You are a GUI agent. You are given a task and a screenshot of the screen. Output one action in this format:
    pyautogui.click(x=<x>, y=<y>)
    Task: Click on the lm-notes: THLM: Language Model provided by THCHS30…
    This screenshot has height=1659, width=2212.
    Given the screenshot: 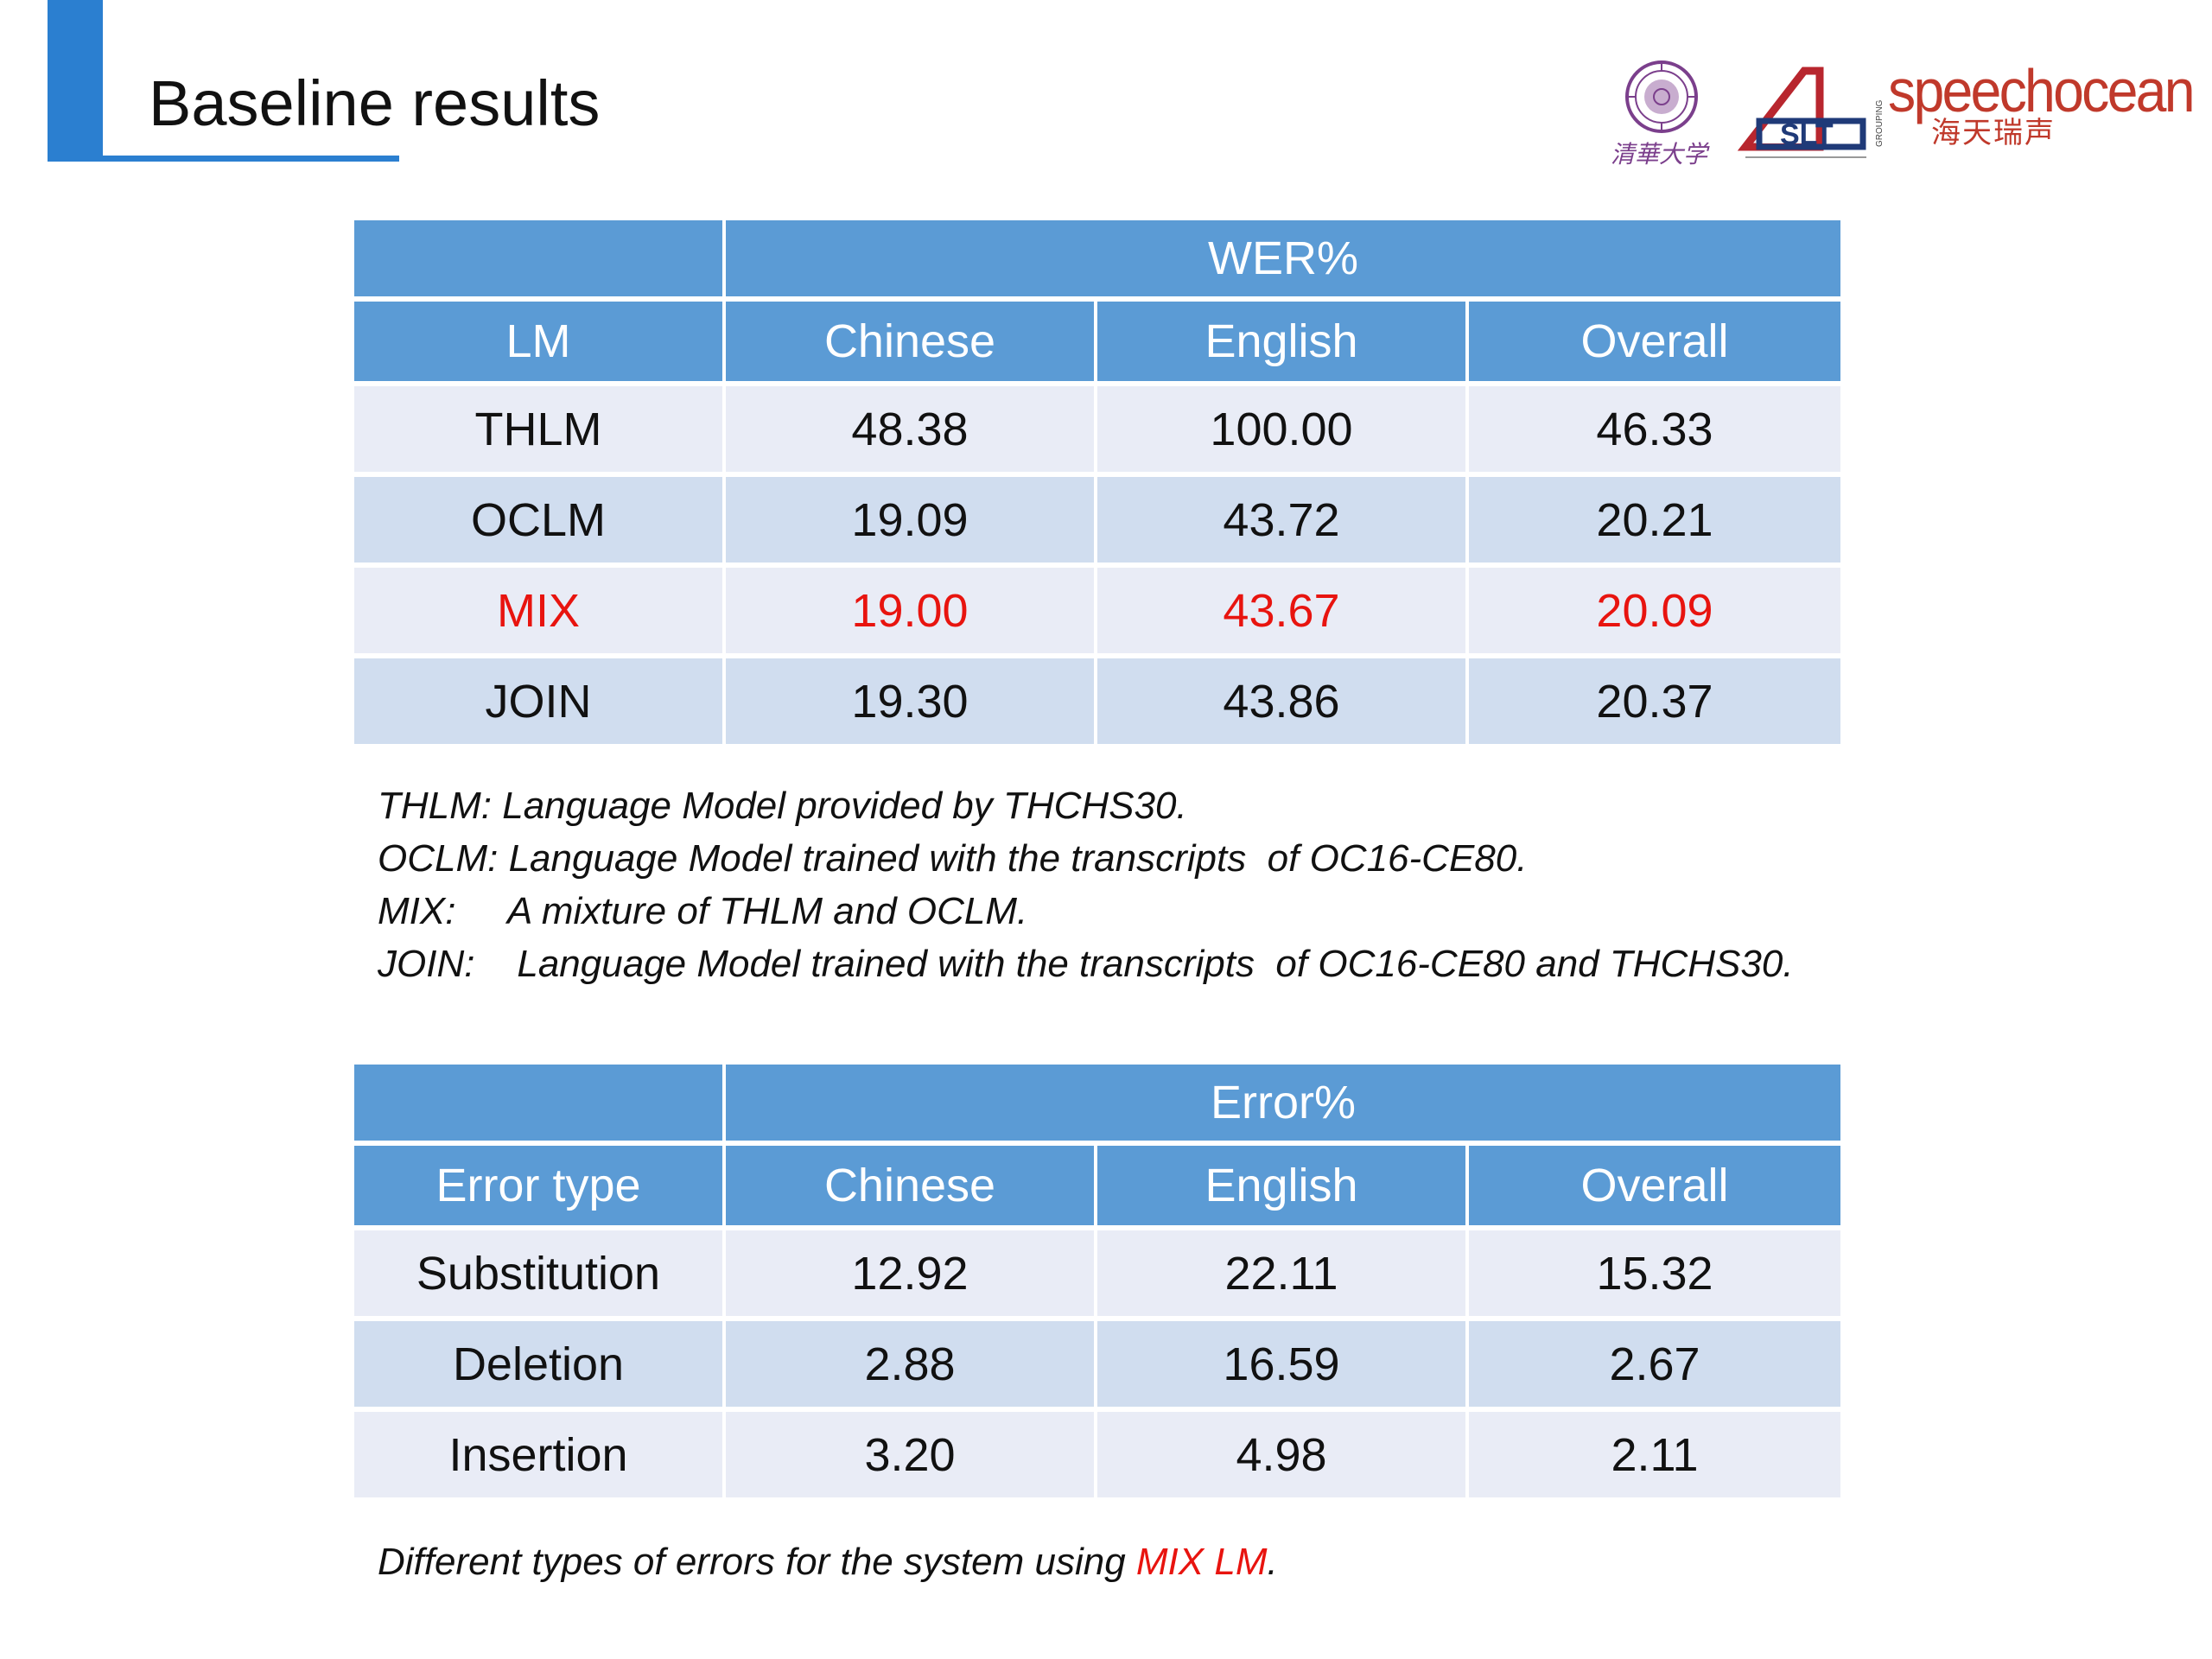 What is the action you would take?
    pyautogui.click(x=1086, y=884)
    